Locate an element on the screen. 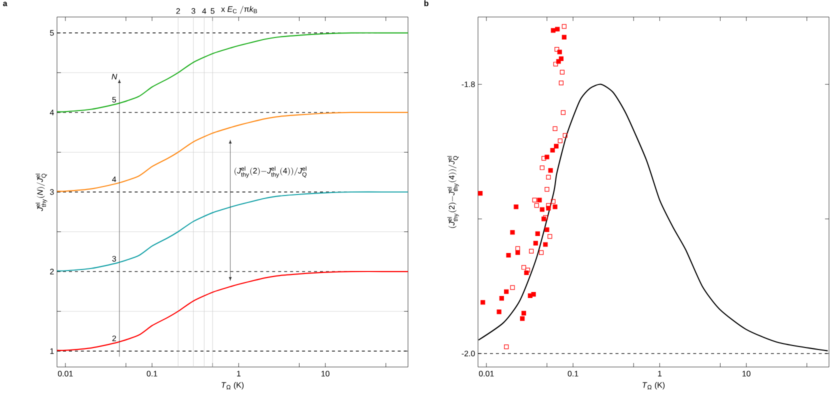 The image size is (831, 399). text: $\mathrm{x}\ \mathit{E}_{\mathrm{C}}\ \mathrm{/π}\mathit{k}_{\mathrm{B}}$ is located at coordinates (239, 10).